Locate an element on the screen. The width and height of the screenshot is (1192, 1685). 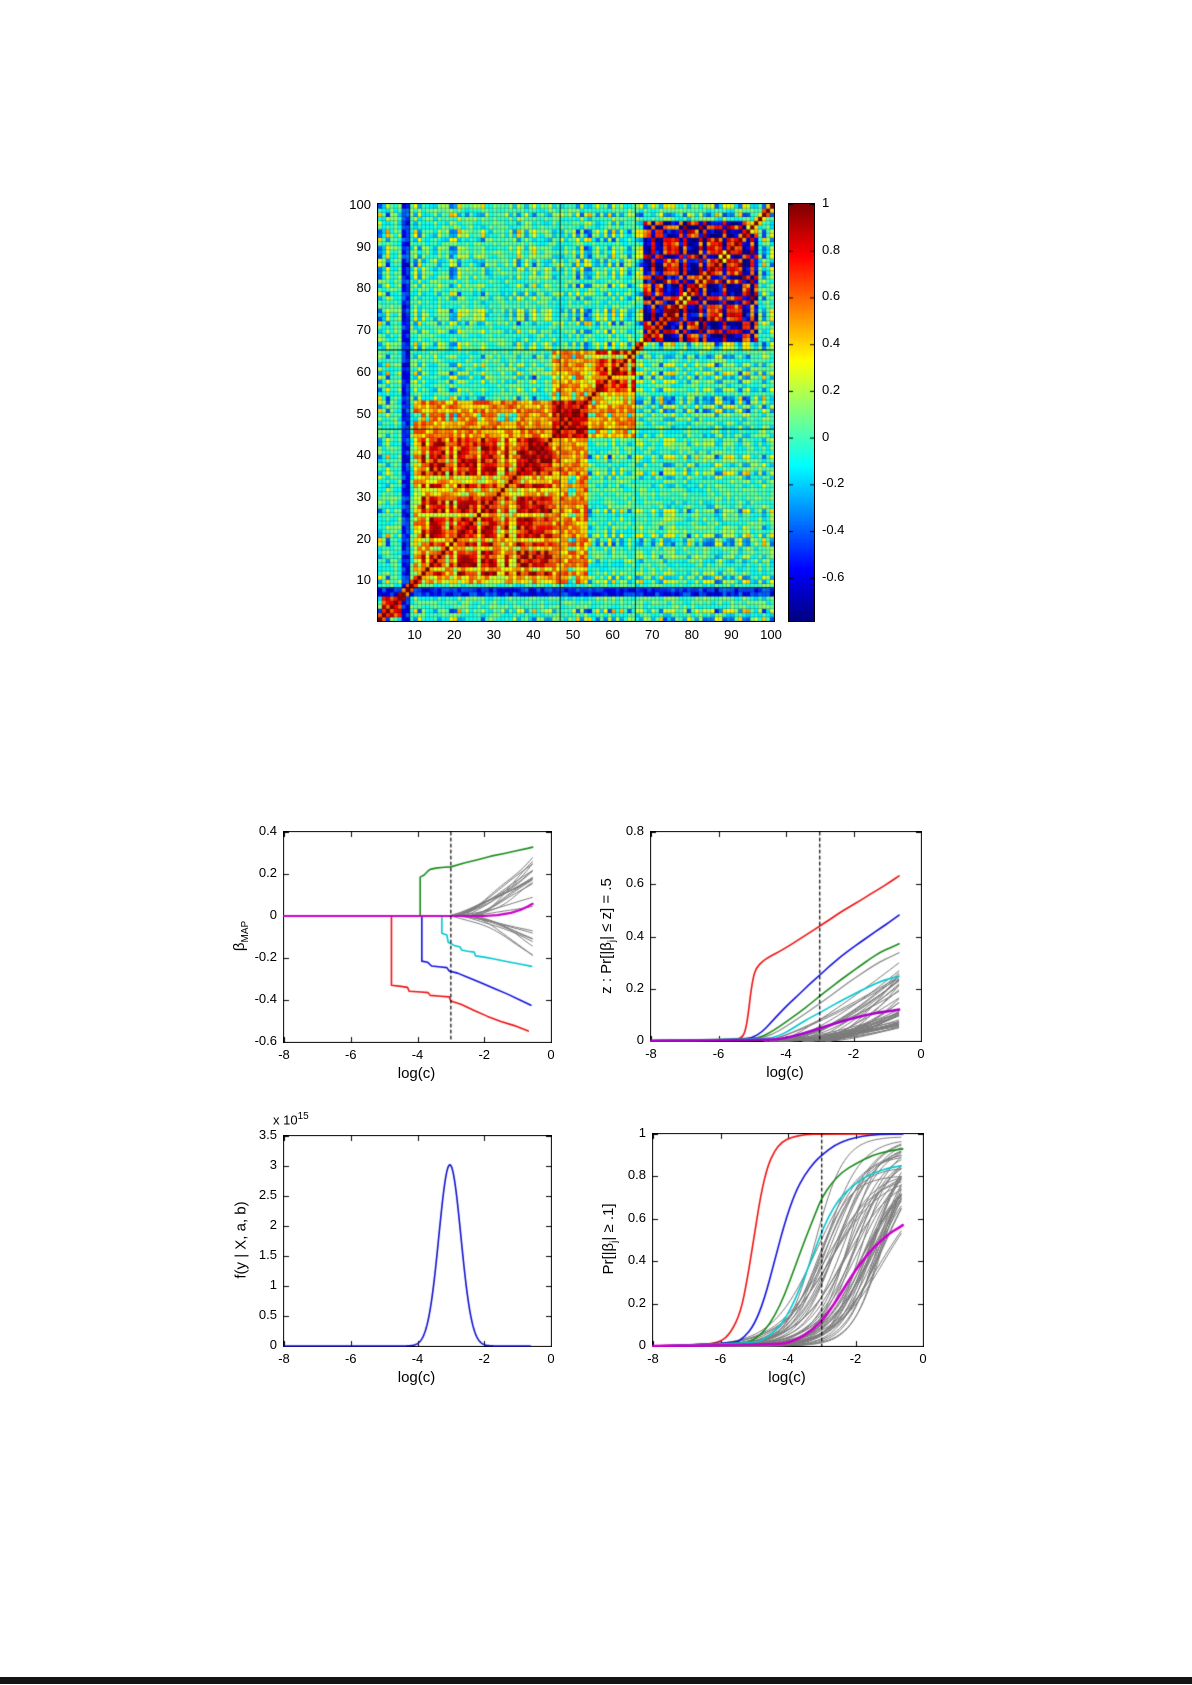
colorbar-panel: 1 0.8 0.6 0.4 0.2 0 -0.2 -0.4 -0.6 is located at coordinates (816, 408).